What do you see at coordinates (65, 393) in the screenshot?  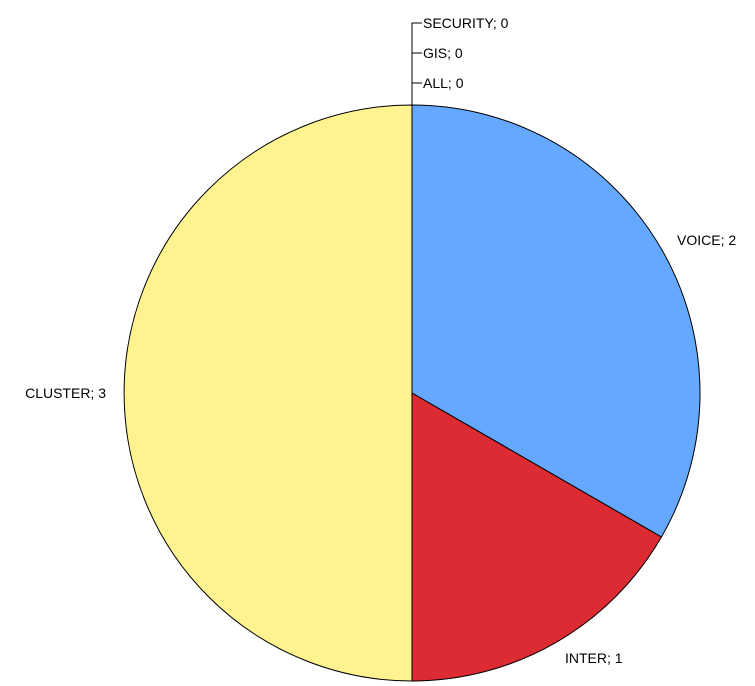 I see `slice-label-cluster: CLUSTER; 3` at bounding box center [65, 393].